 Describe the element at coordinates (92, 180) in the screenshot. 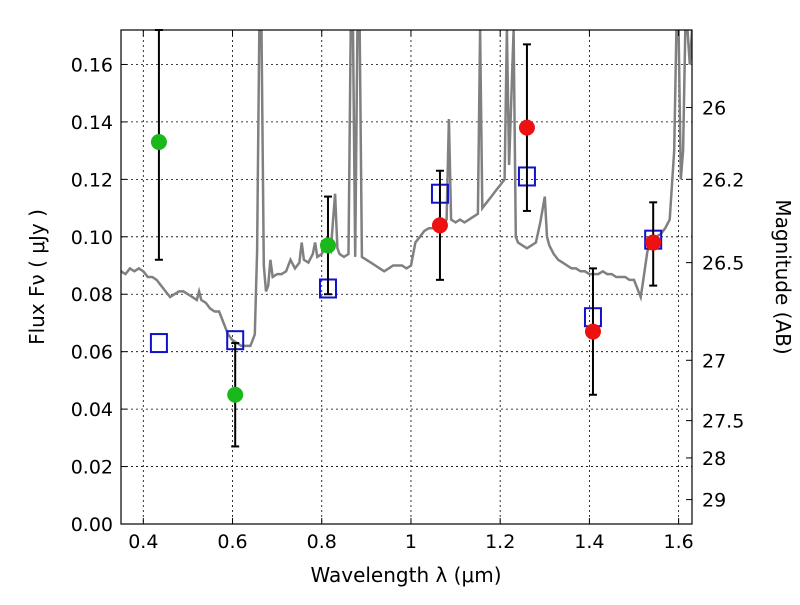

I see `y-tick-label: 0.12` at that location.